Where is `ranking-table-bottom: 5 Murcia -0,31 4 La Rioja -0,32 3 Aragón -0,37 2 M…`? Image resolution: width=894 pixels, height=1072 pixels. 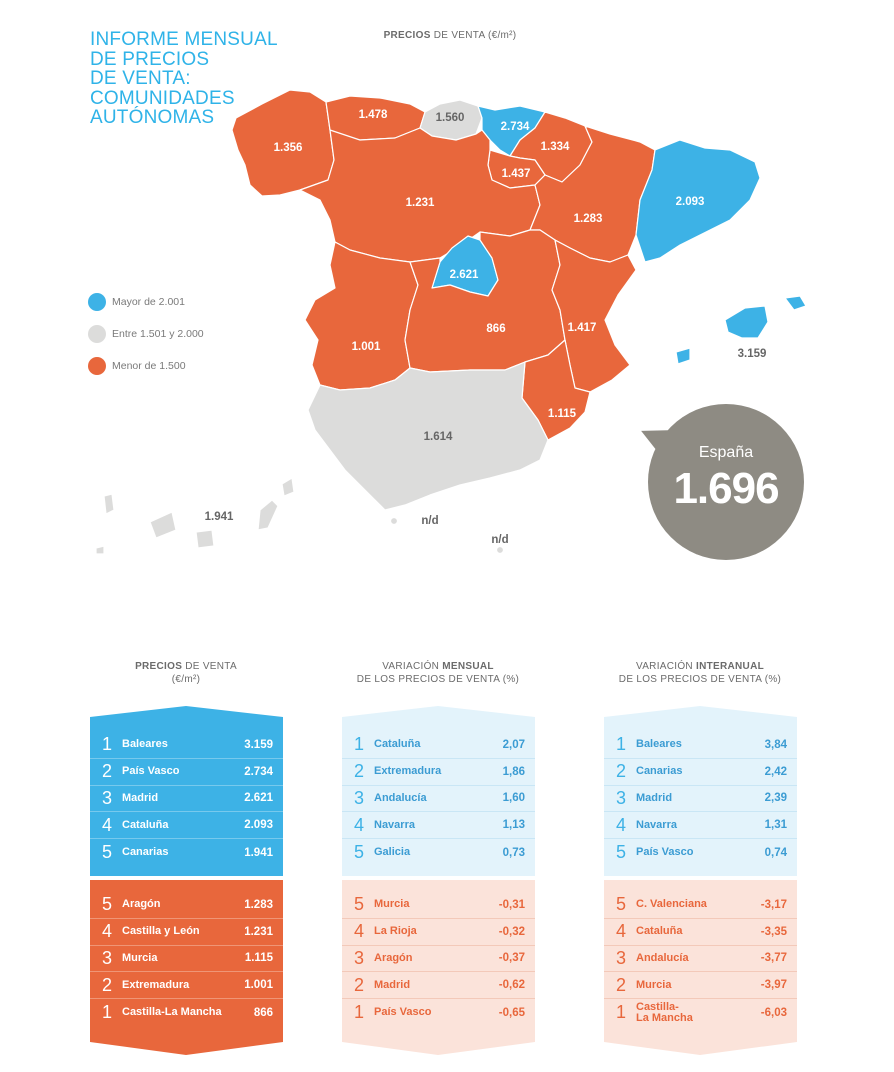 ranking-table-bottom: 5 Murcia -0,31 4 La Rioja -0,32 3 Aragón -0,37 2 M… is located at coordinates (438, 959).